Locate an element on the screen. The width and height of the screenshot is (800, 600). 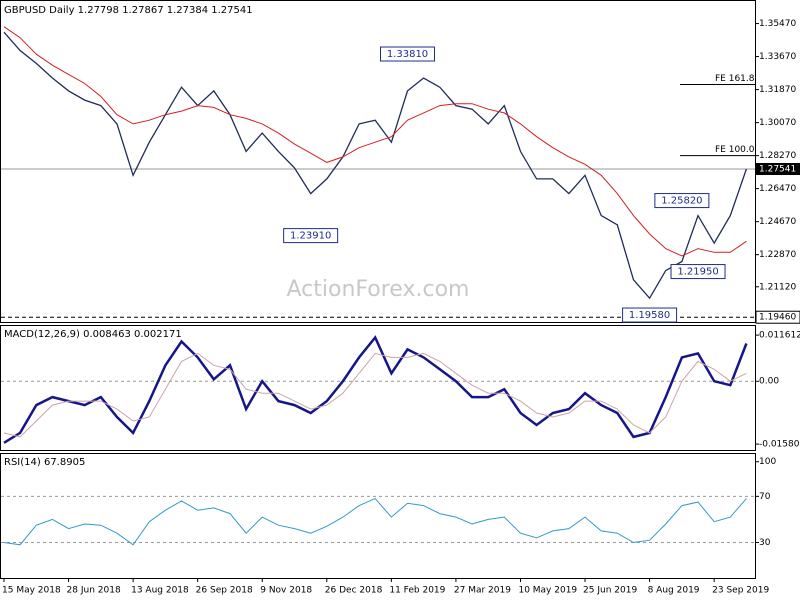
x-tick-label: 25 Jun 2019 is located at coordinates (610, 591).